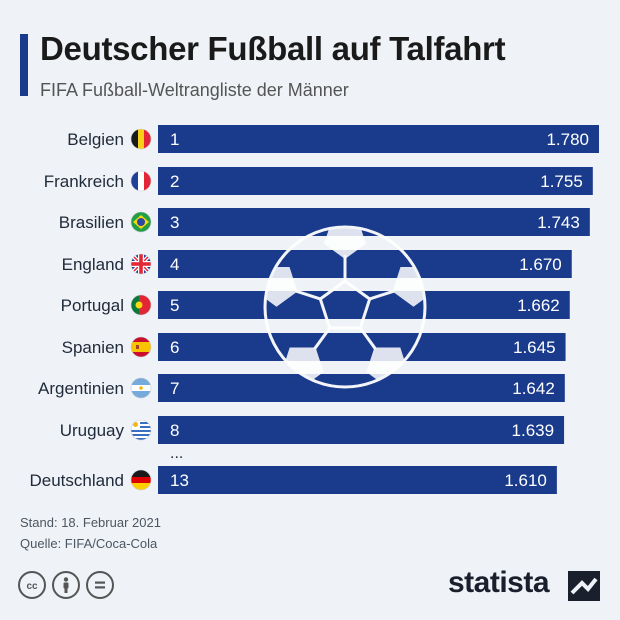  Describe the element at coordinates (24, 65) in the screenshot. I see `title-accent-bar` at that location.